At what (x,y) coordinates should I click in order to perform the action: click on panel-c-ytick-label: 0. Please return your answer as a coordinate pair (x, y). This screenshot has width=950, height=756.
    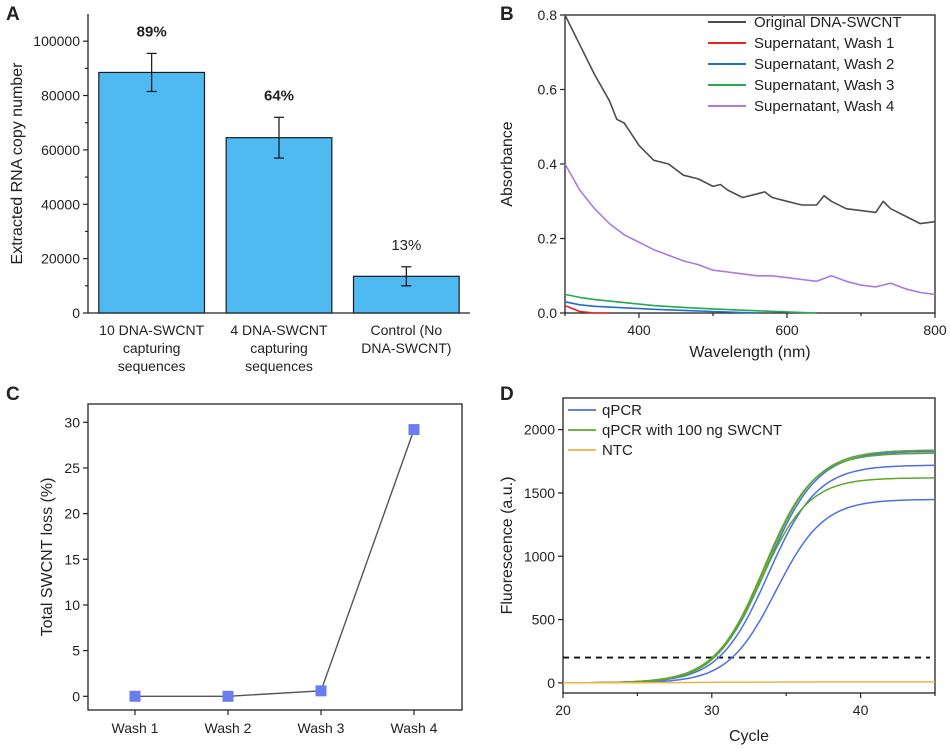
    Looking at the image, I should click on (76, 696).